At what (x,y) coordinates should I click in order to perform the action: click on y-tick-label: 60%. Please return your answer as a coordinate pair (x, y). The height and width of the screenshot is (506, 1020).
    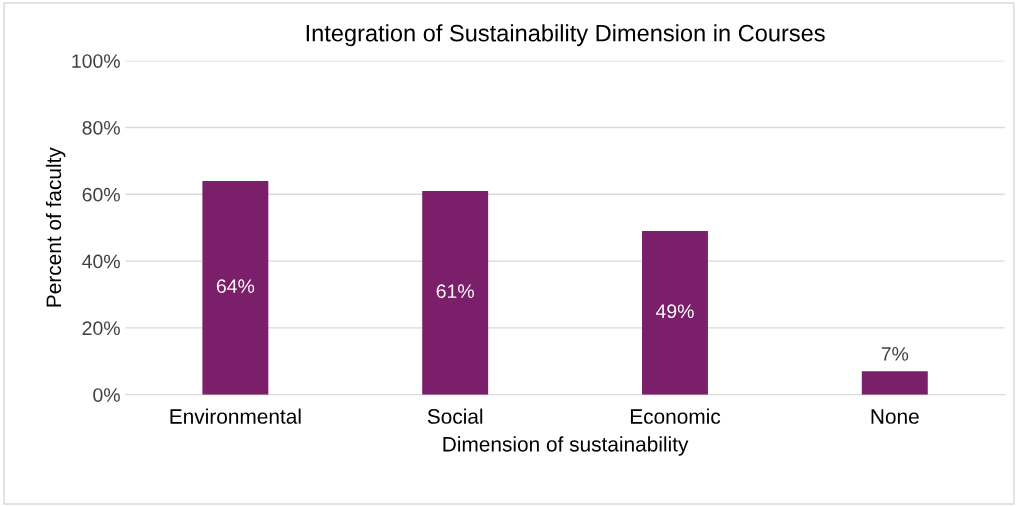
    Looking at the image, I should click on (101, 194).